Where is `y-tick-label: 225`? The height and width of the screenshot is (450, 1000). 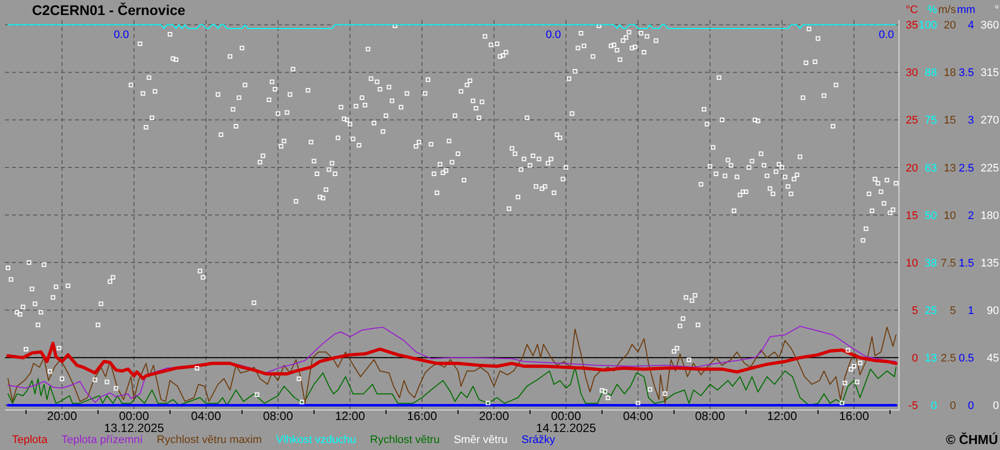 y-tick-label: 225 is located at coordinates (989, 168).